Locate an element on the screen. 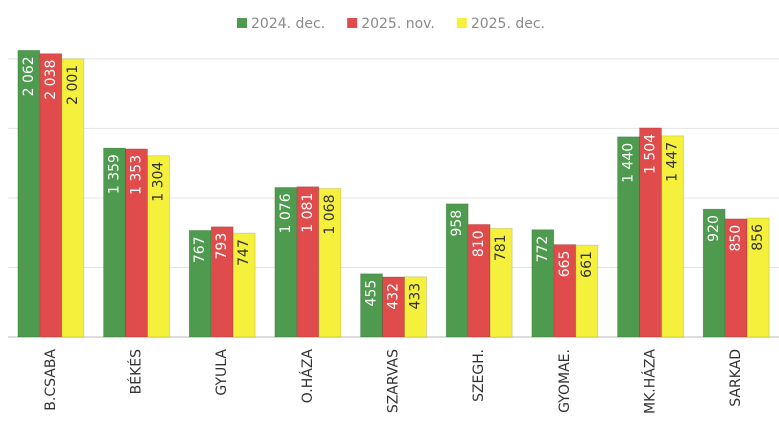  value-label: 455 is located at coordinates (372, 293).